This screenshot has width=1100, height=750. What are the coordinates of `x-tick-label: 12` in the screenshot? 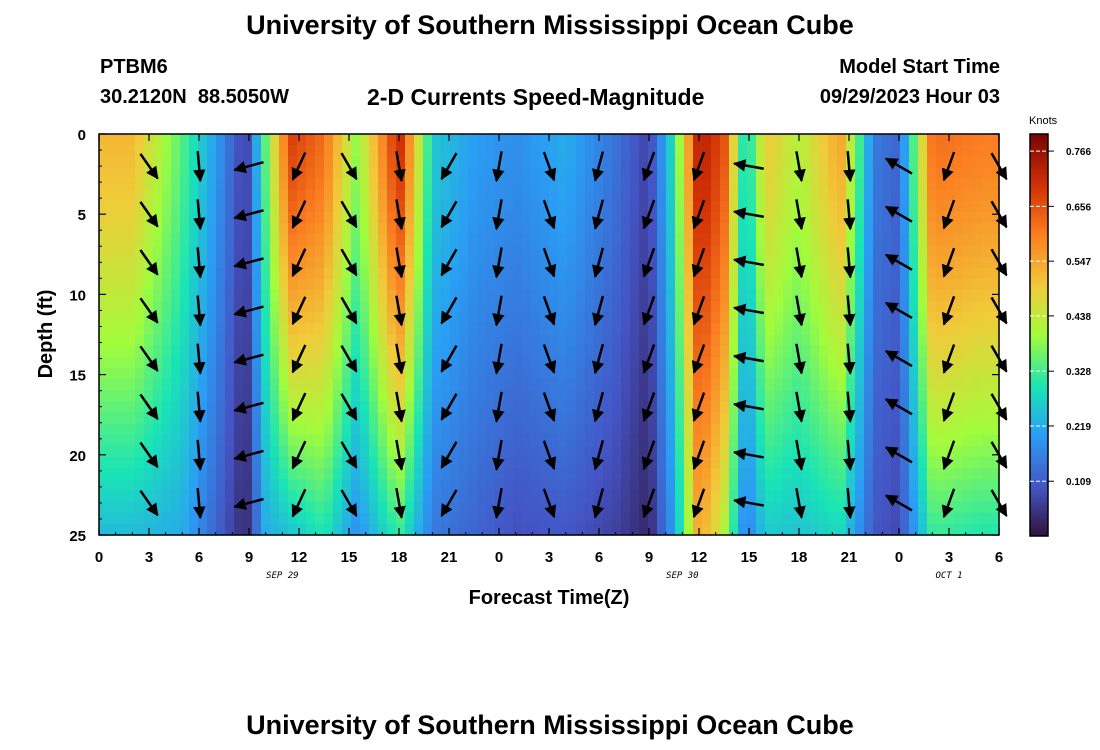 It's located at (699, 557).